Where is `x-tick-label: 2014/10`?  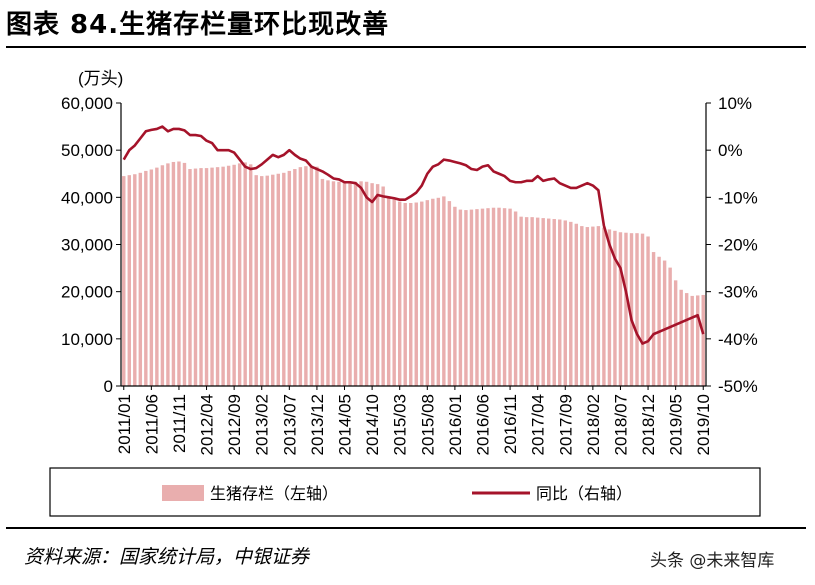 x-tick-label: 2014/10 is located at coordinates (372, 424).